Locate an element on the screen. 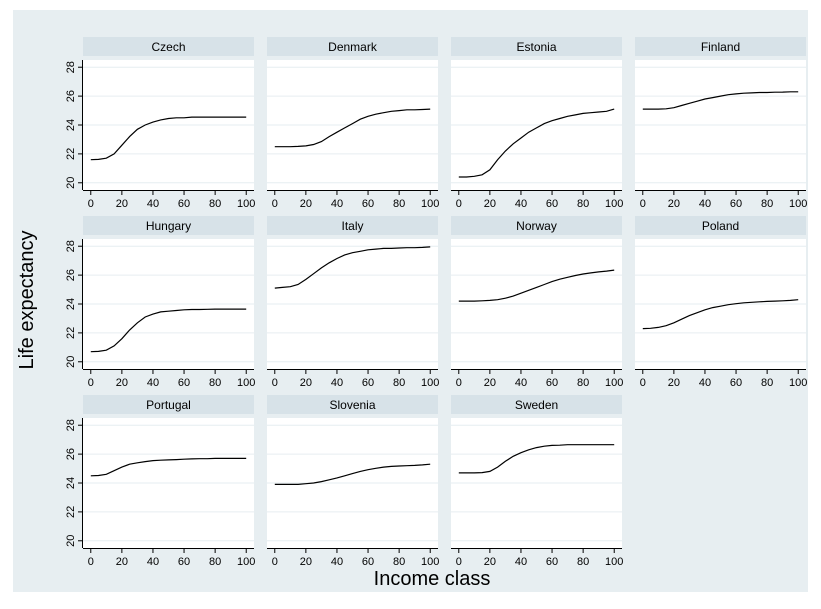  panel-czech: Czech 20 22 24 26 28 0 20 40 60 80 100 is located at coordinates (160, 123).